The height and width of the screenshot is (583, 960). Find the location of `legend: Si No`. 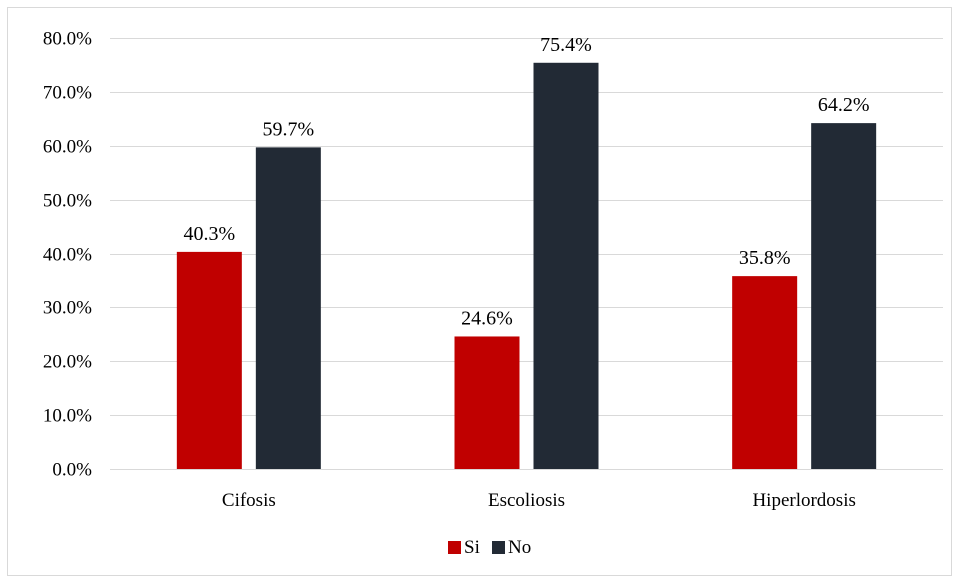

legend: Si No is located at coordinates (489, 547).